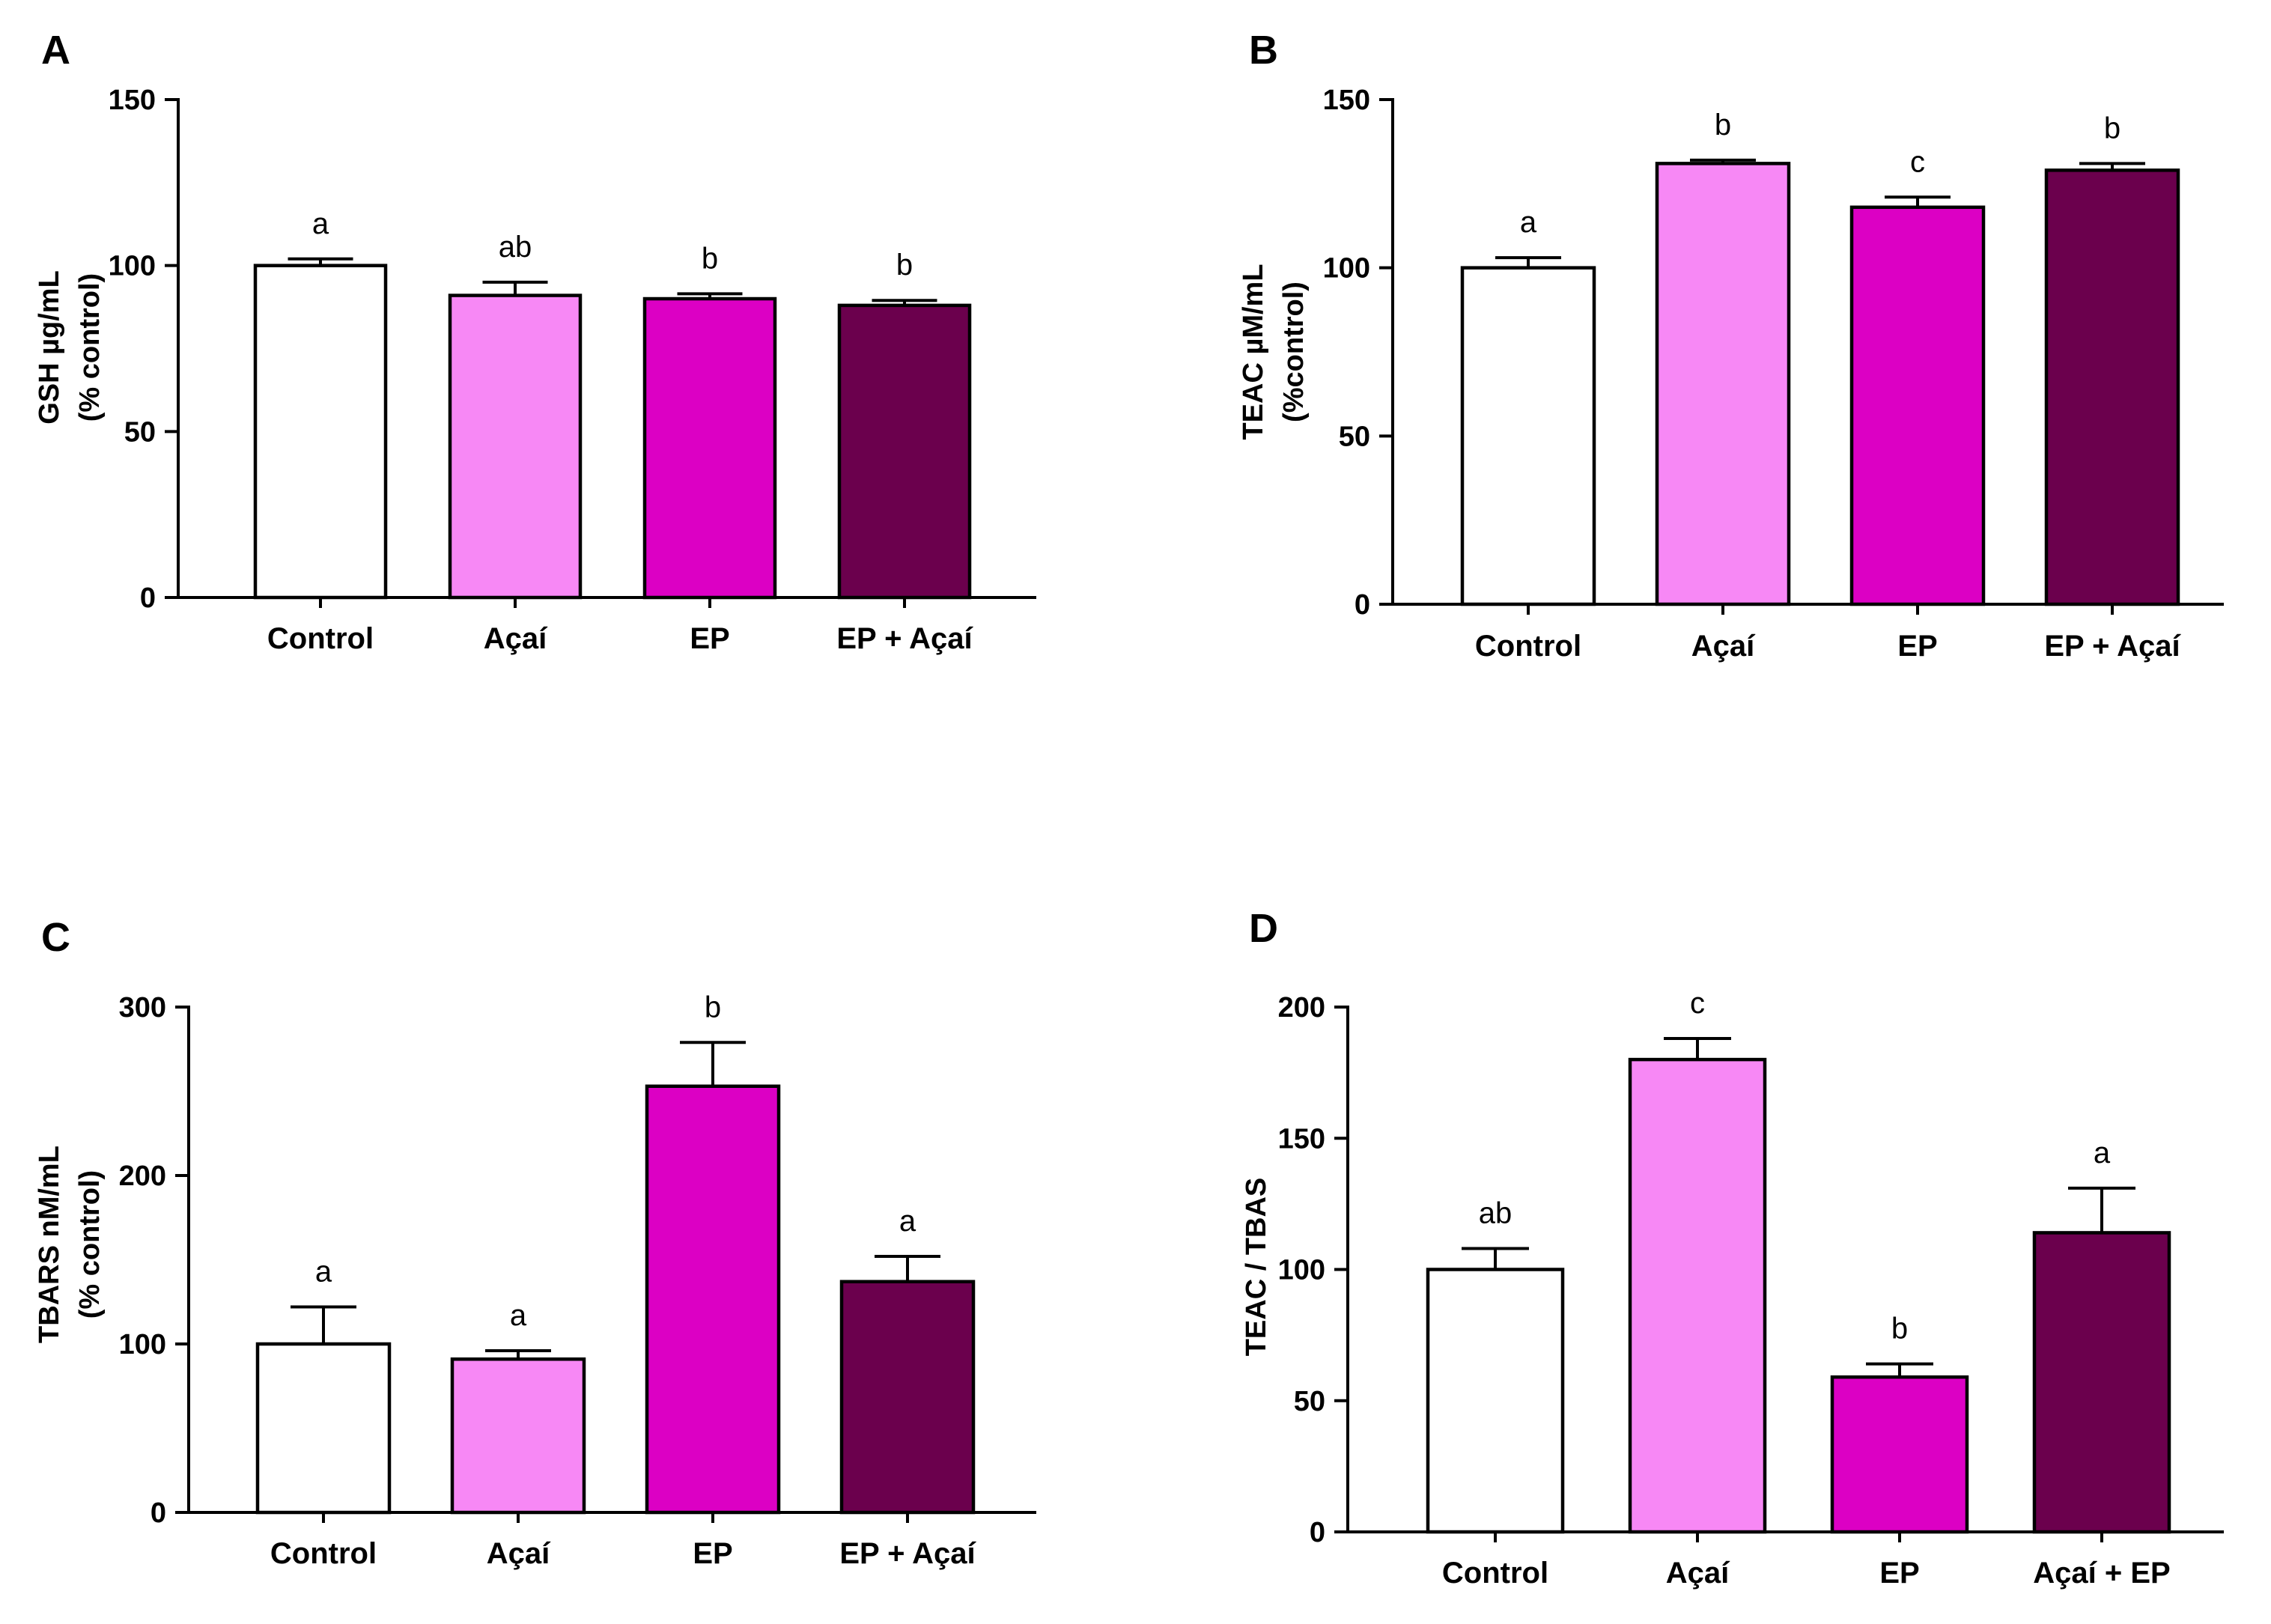 This screenshot has height=1624, width=2271. I want to click on panel-c-category-label: EP, so click(712, 1553).